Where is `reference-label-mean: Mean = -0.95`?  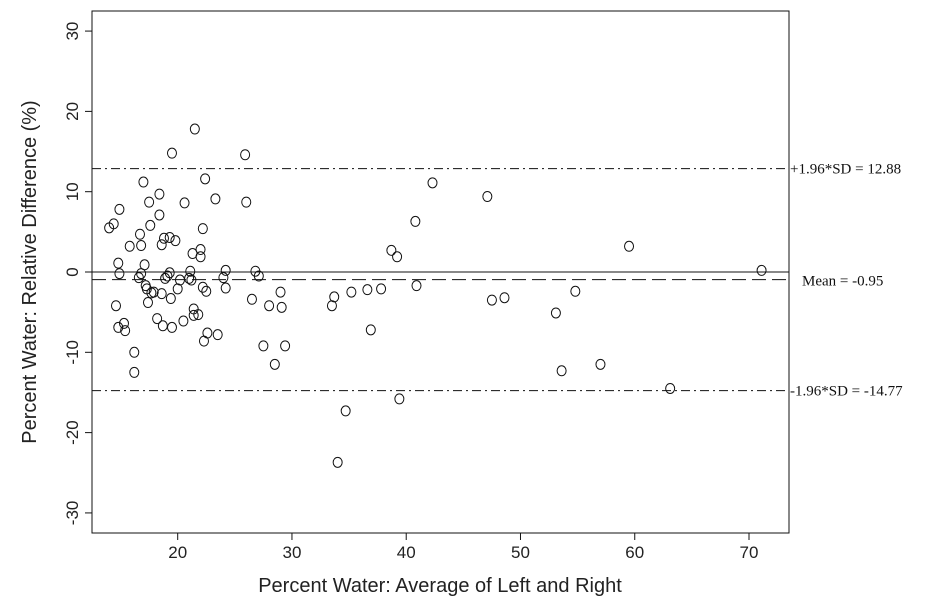
reference-label-mean: Mean = -0.95 is located at coordinates (842, 282).